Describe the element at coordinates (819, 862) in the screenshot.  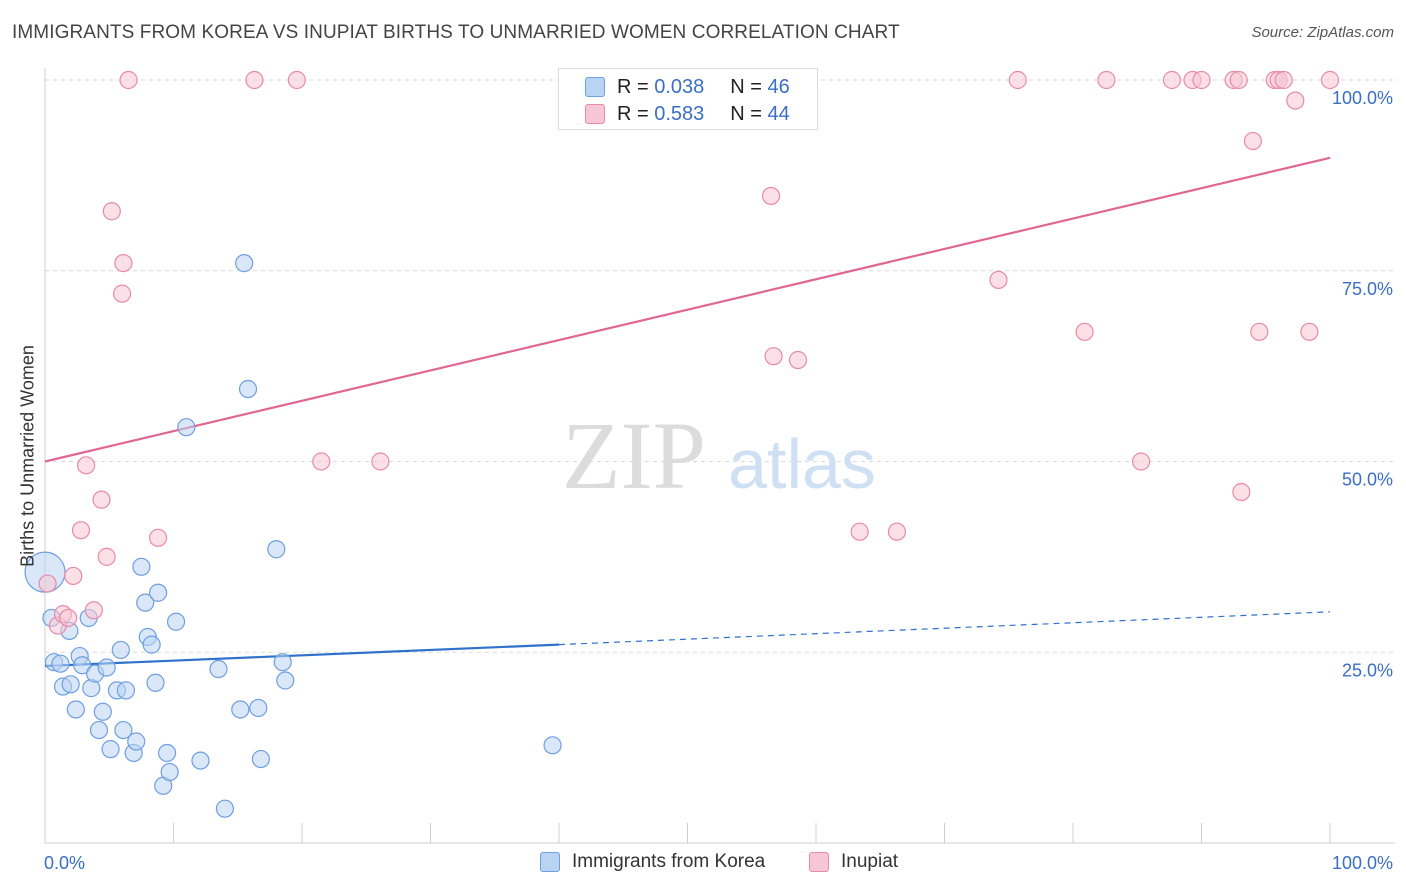
I see `legend-swatch-inupiat` at that location.